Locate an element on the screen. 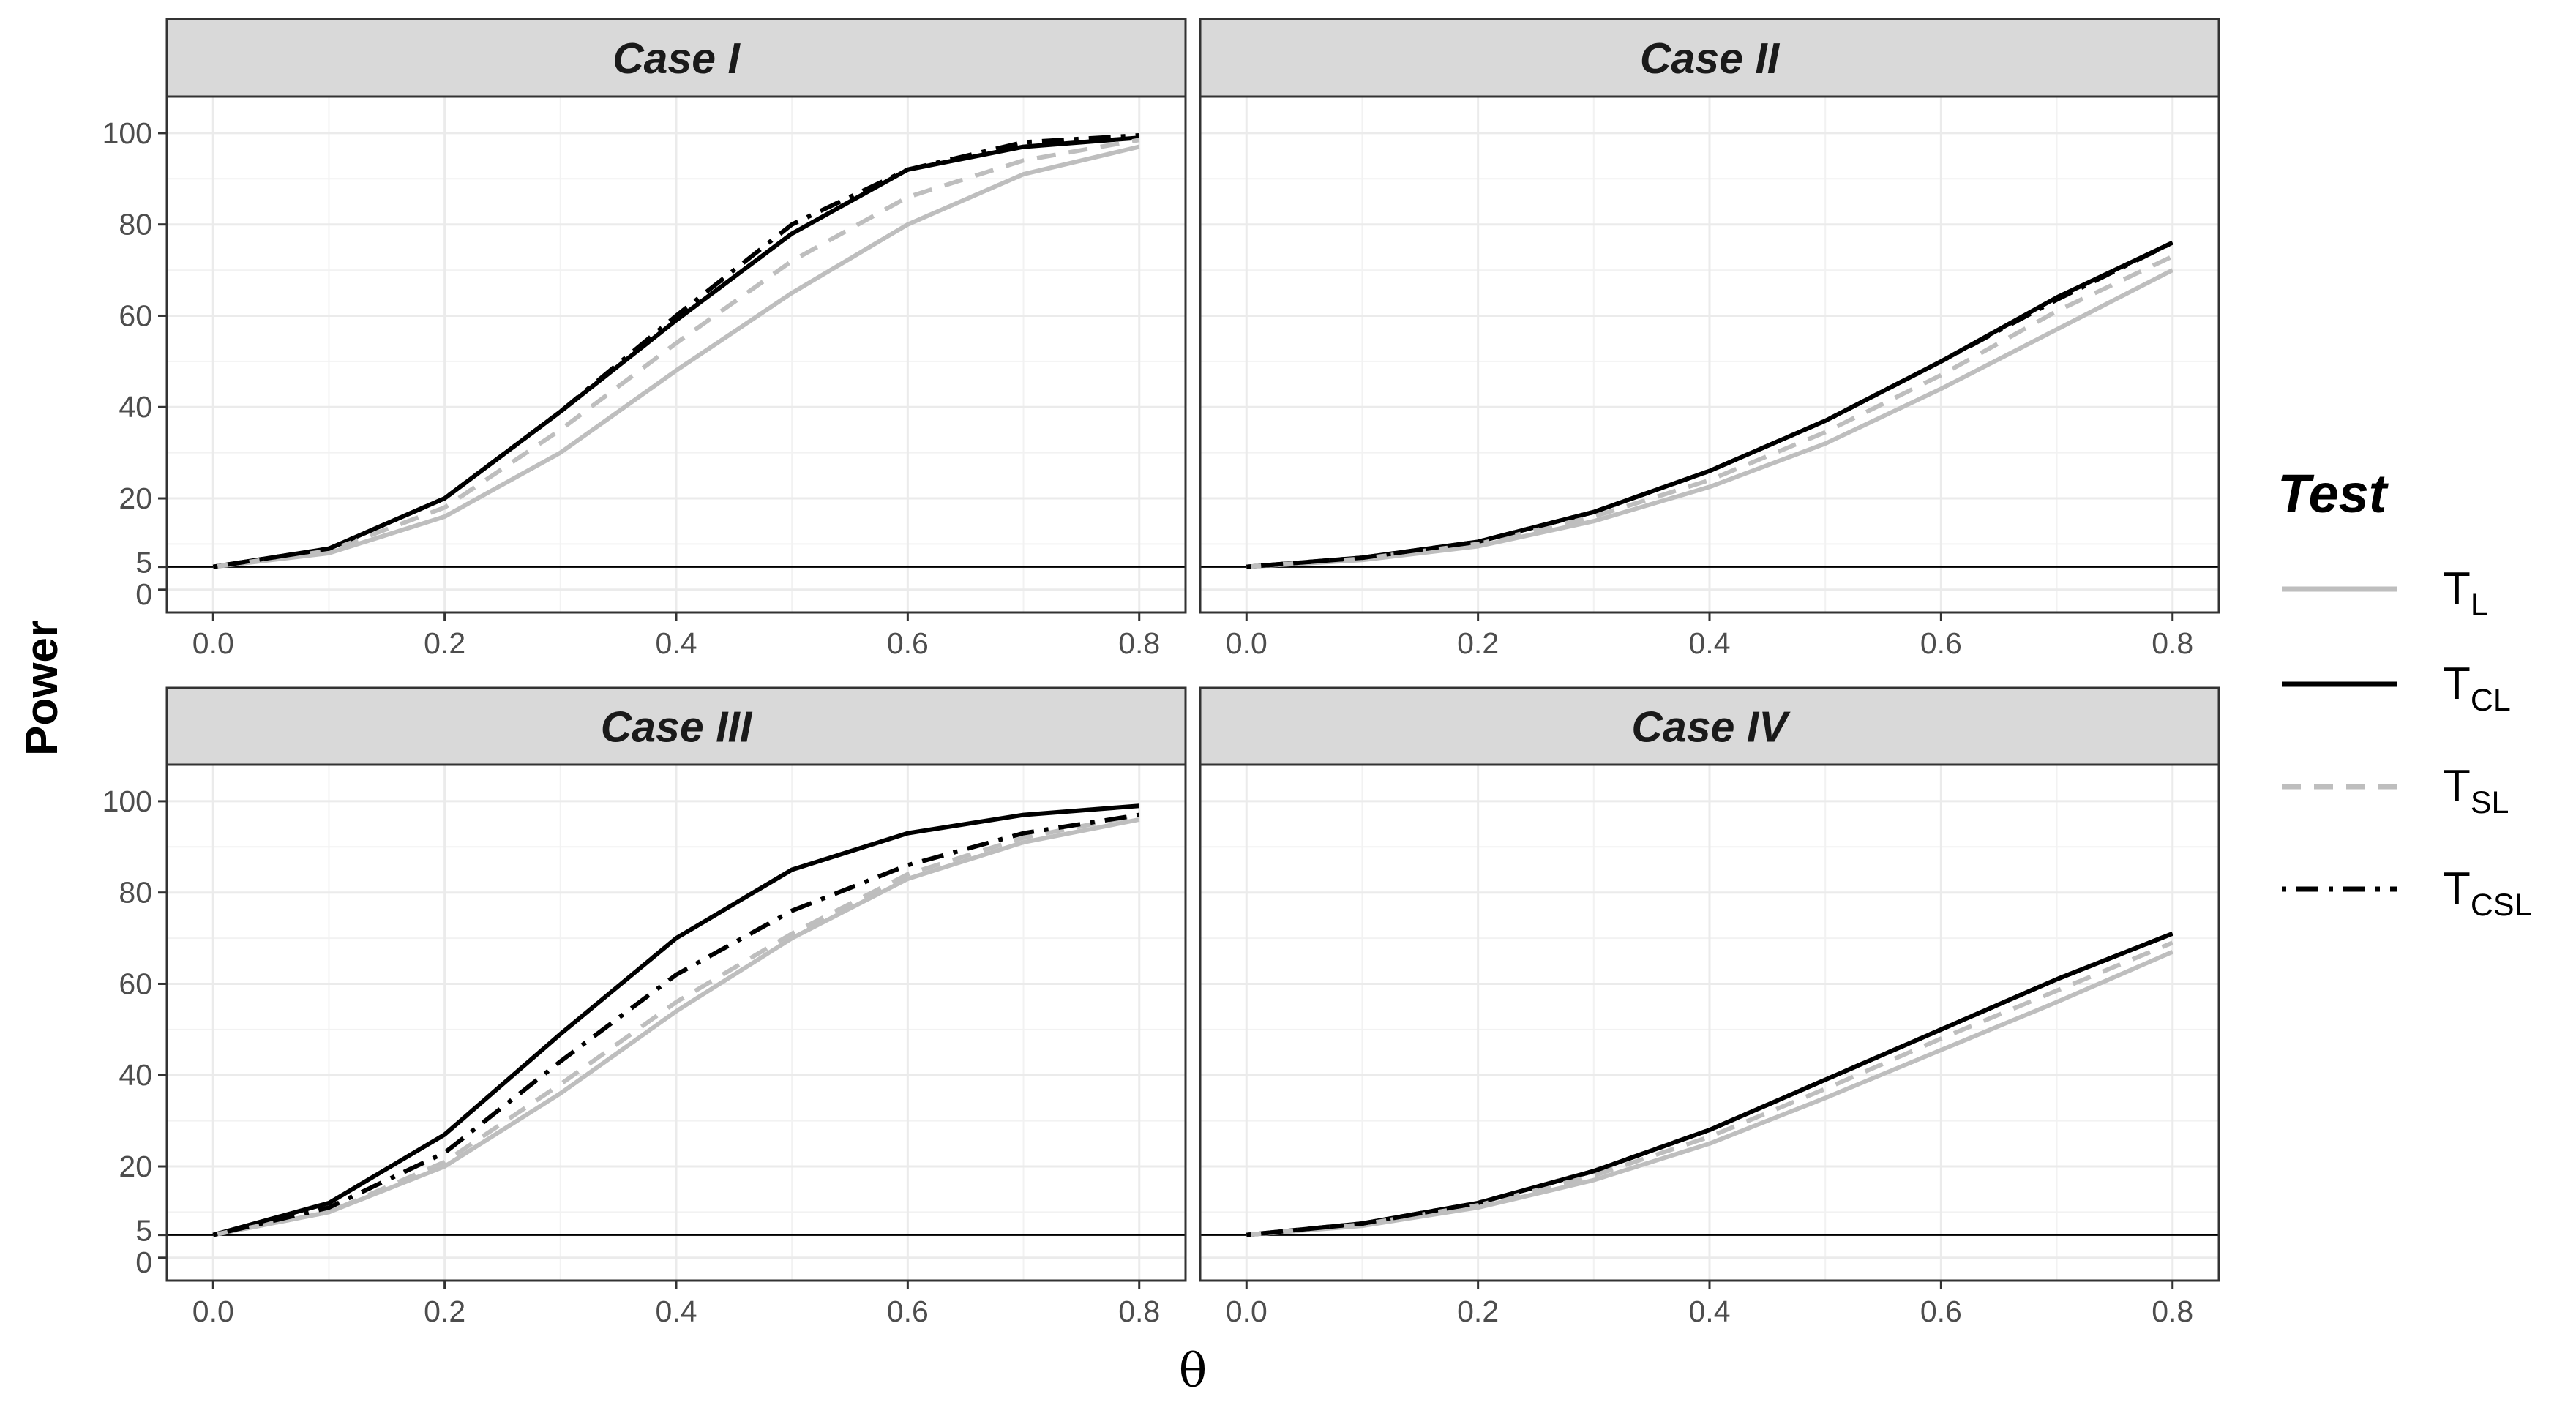 The image size is (2576, 1405). legend-title: Test is located at coordinates (2333, 494).